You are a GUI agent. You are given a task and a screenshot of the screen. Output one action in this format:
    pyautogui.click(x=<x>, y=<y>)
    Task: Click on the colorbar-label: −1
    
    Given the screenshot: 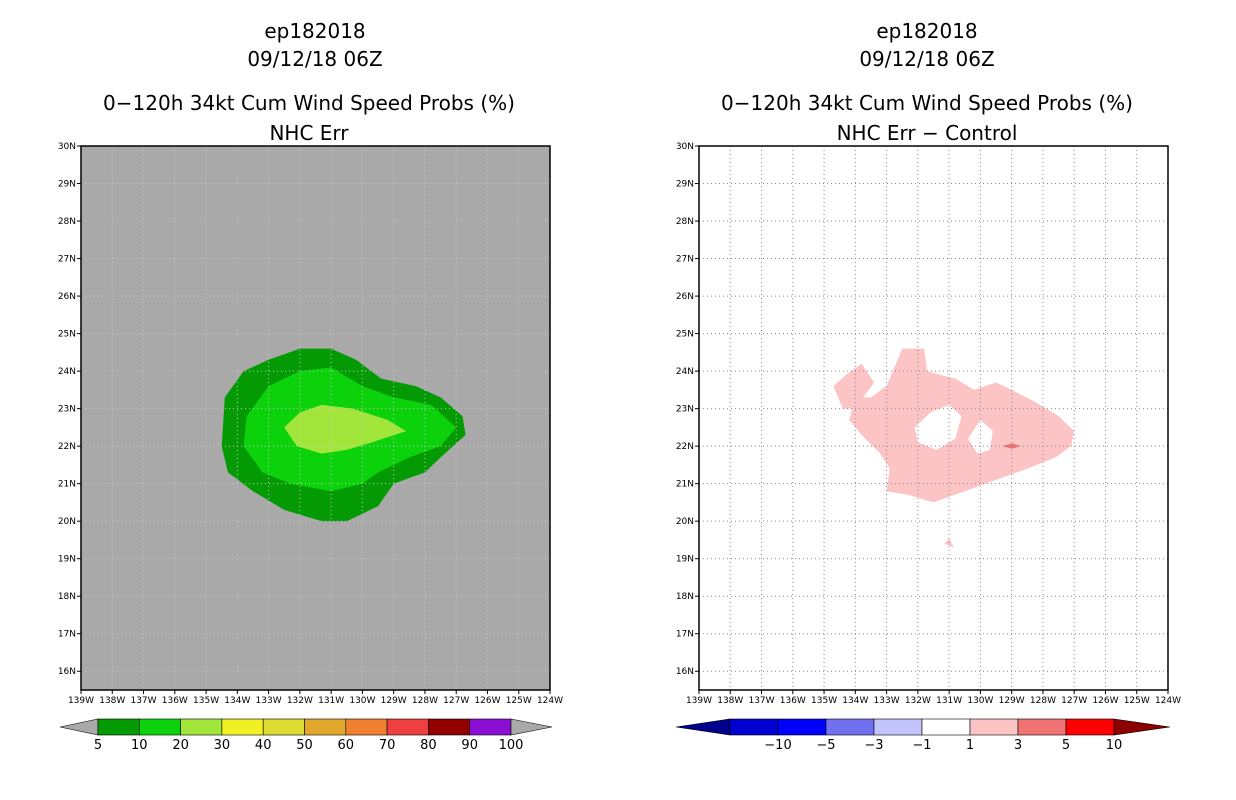 What is the action you would take?
    pyautogui.click(x=921, y=745)
    